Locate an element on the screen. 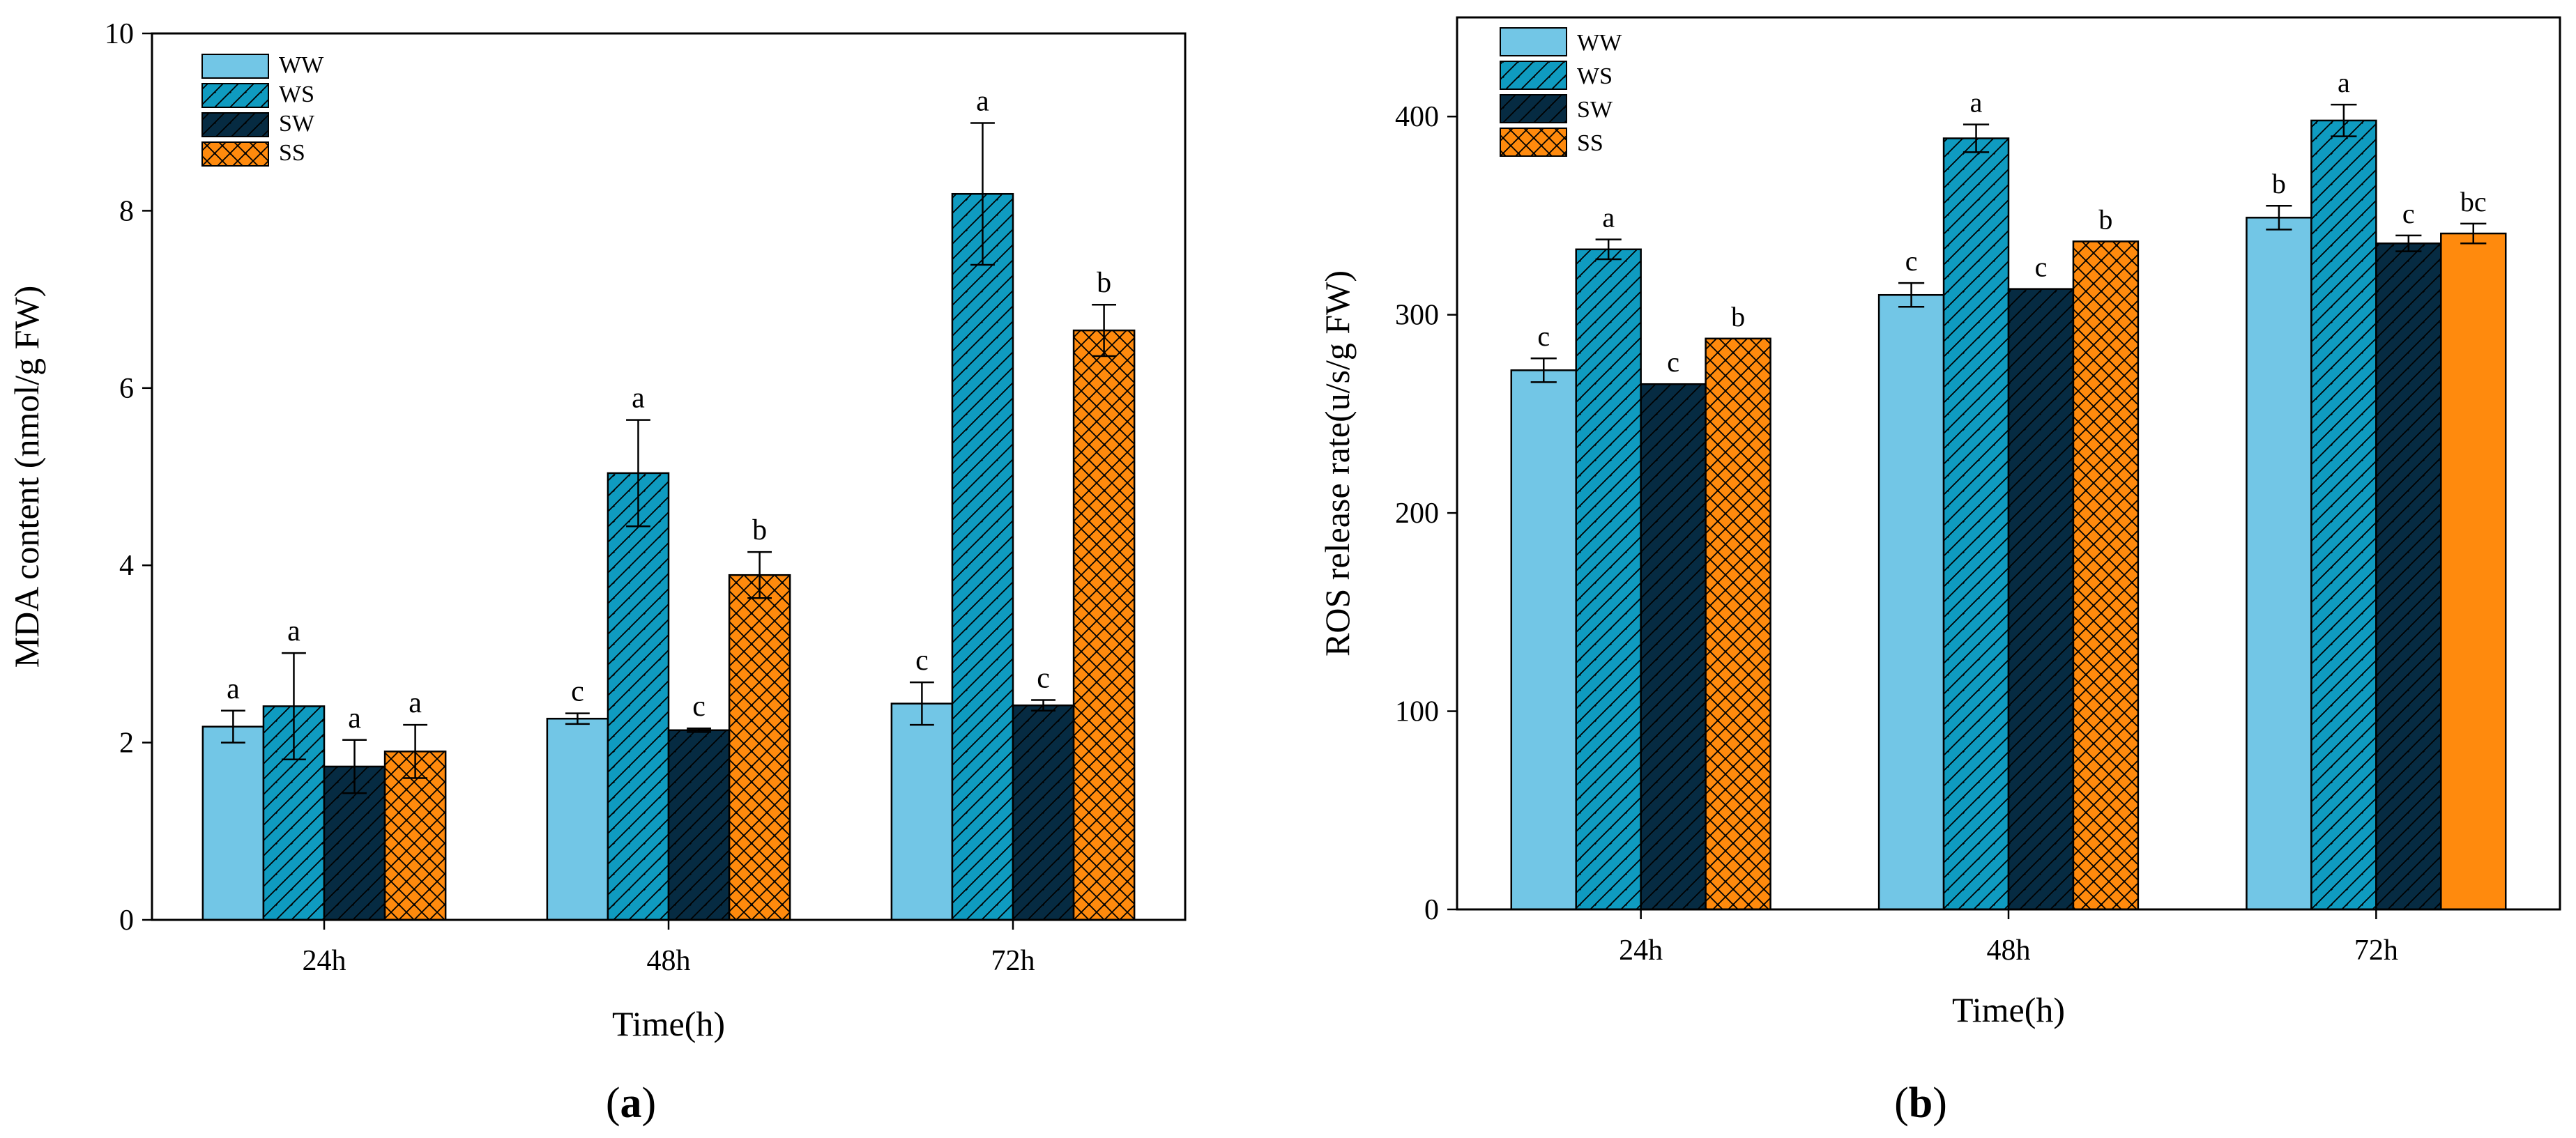 The width and height of the screenshot is (2576, 1138). bar-SW-24h is located at coordinates (1674, 647).